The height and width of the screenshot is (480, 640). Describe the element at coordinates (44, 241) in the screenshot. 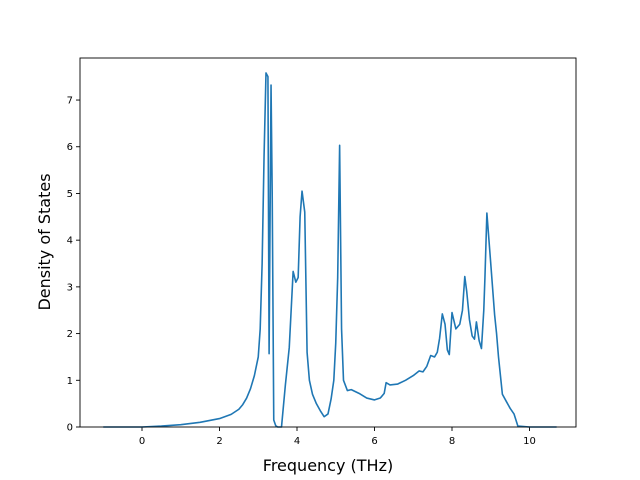

I see `y-axis-label: Density of States` at that location.